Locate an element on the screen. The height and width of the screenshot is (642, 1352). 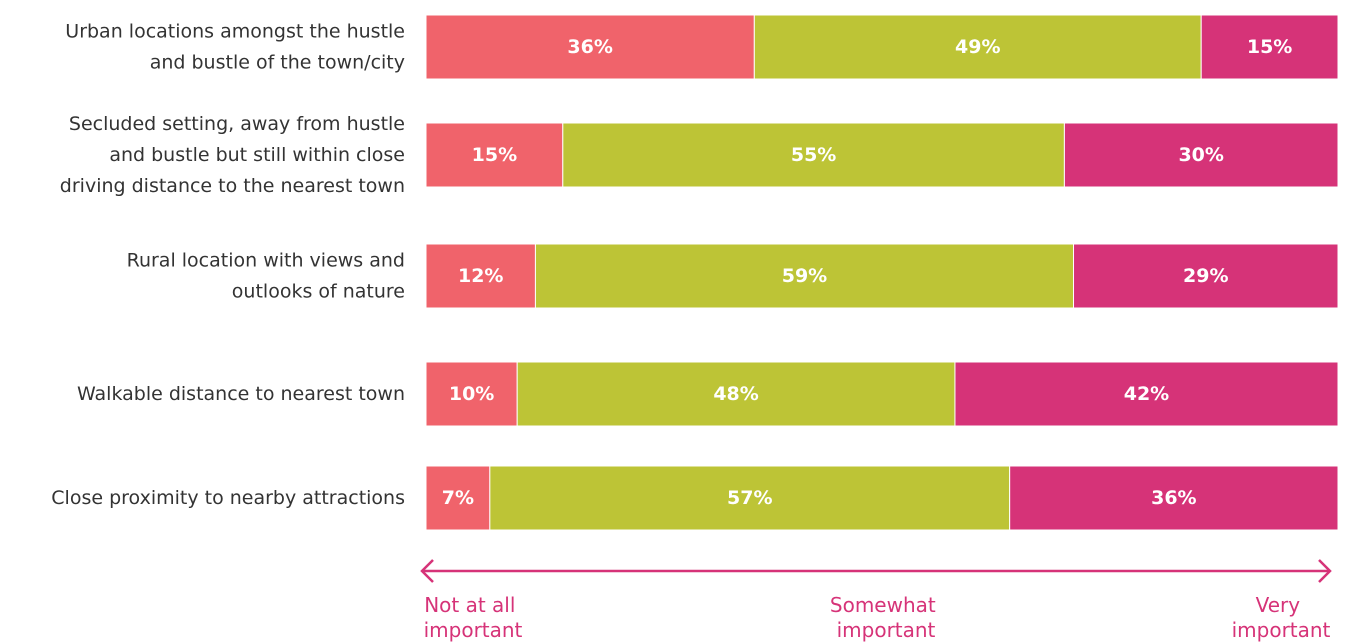
bar-segment-row2-series2 is located at coordinates (813, 155).